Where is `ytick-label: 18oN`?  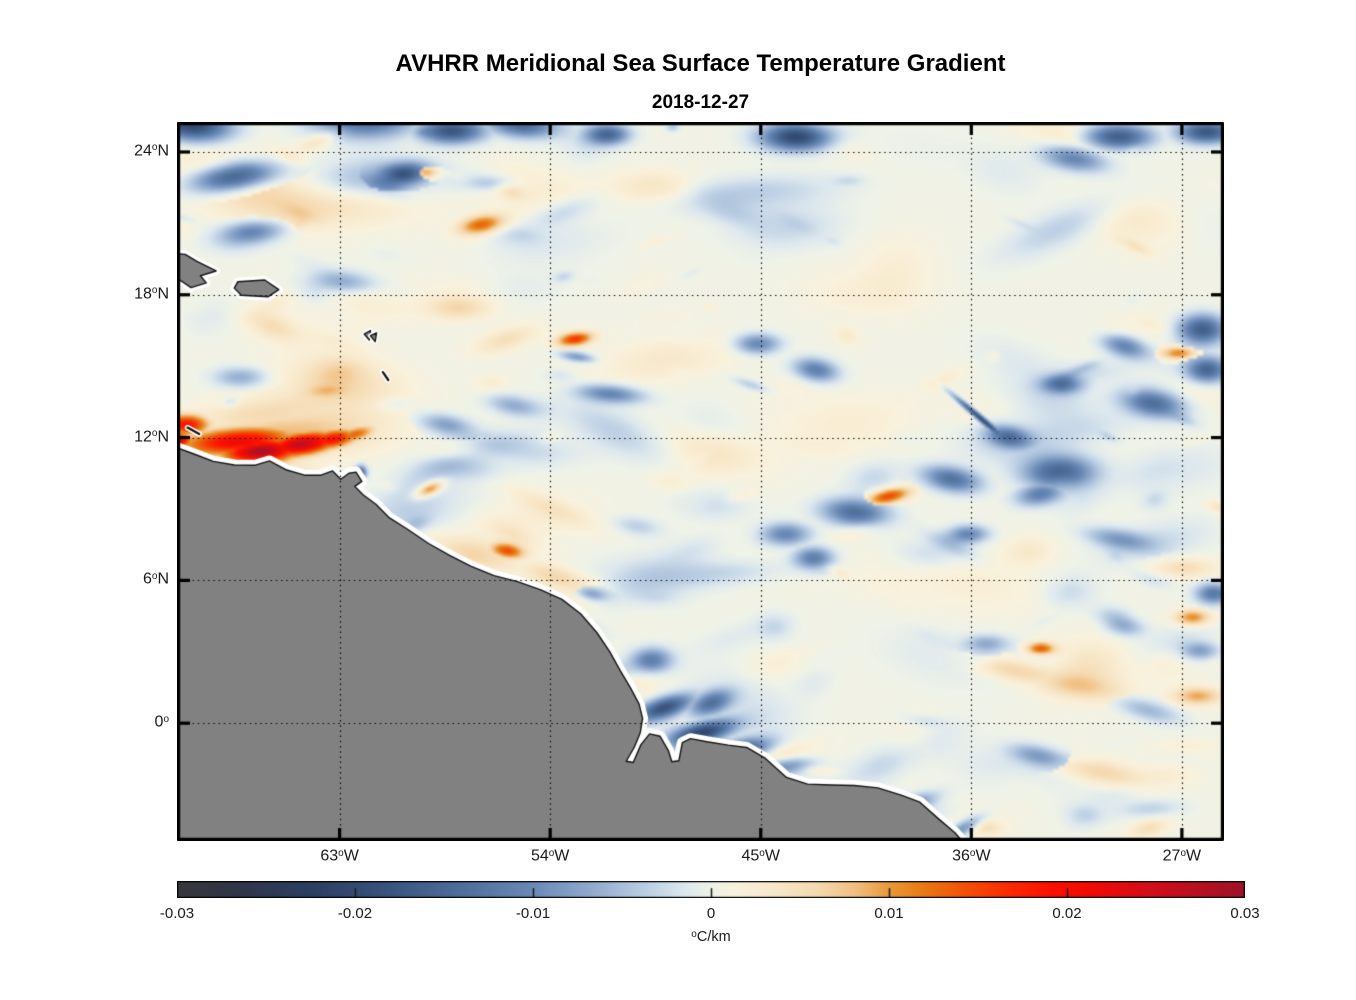 ytick-label: 18oN is located at coordinates (151, 294).